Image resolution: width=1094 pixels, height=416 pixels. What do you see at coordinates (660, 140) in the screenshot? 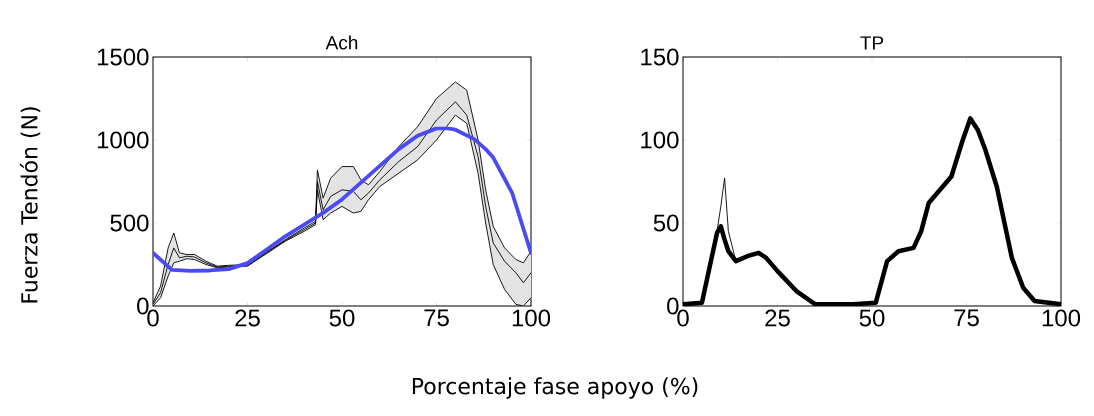
I see `y-tick-label: 100` at bounding box center [660, 140].